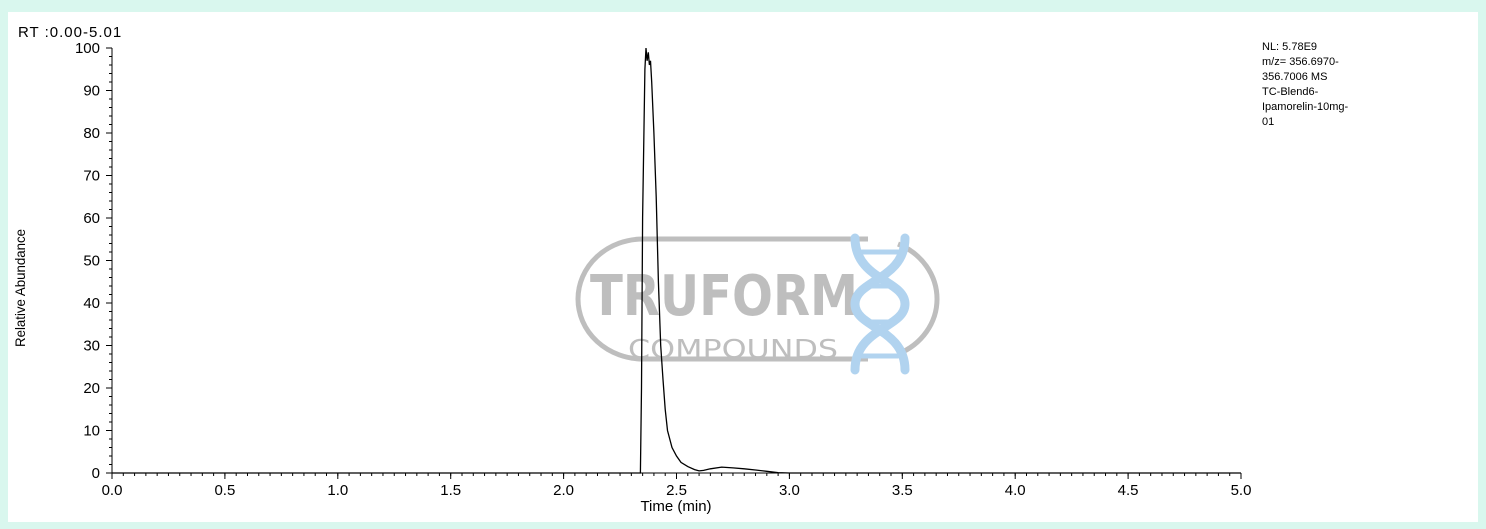 The image size is (1486, 529). What do you see at coordinates (880, 304) in the screenshot?
I see `dna-helix-icon` at bounding box center [880, 304].